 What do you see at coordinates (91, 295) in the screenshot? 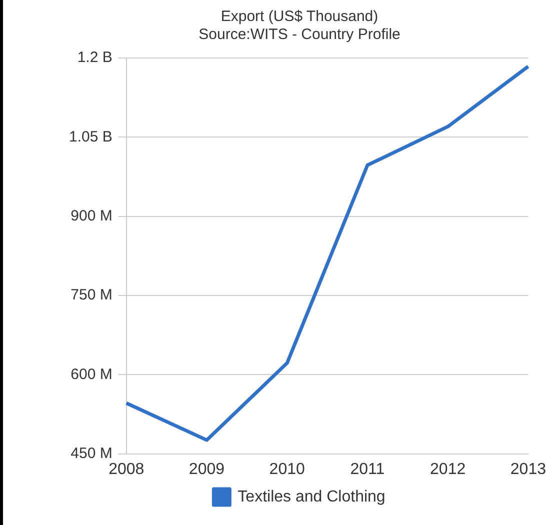
I see `y-tick-label: 750 M` at bounding box center [91, 295].